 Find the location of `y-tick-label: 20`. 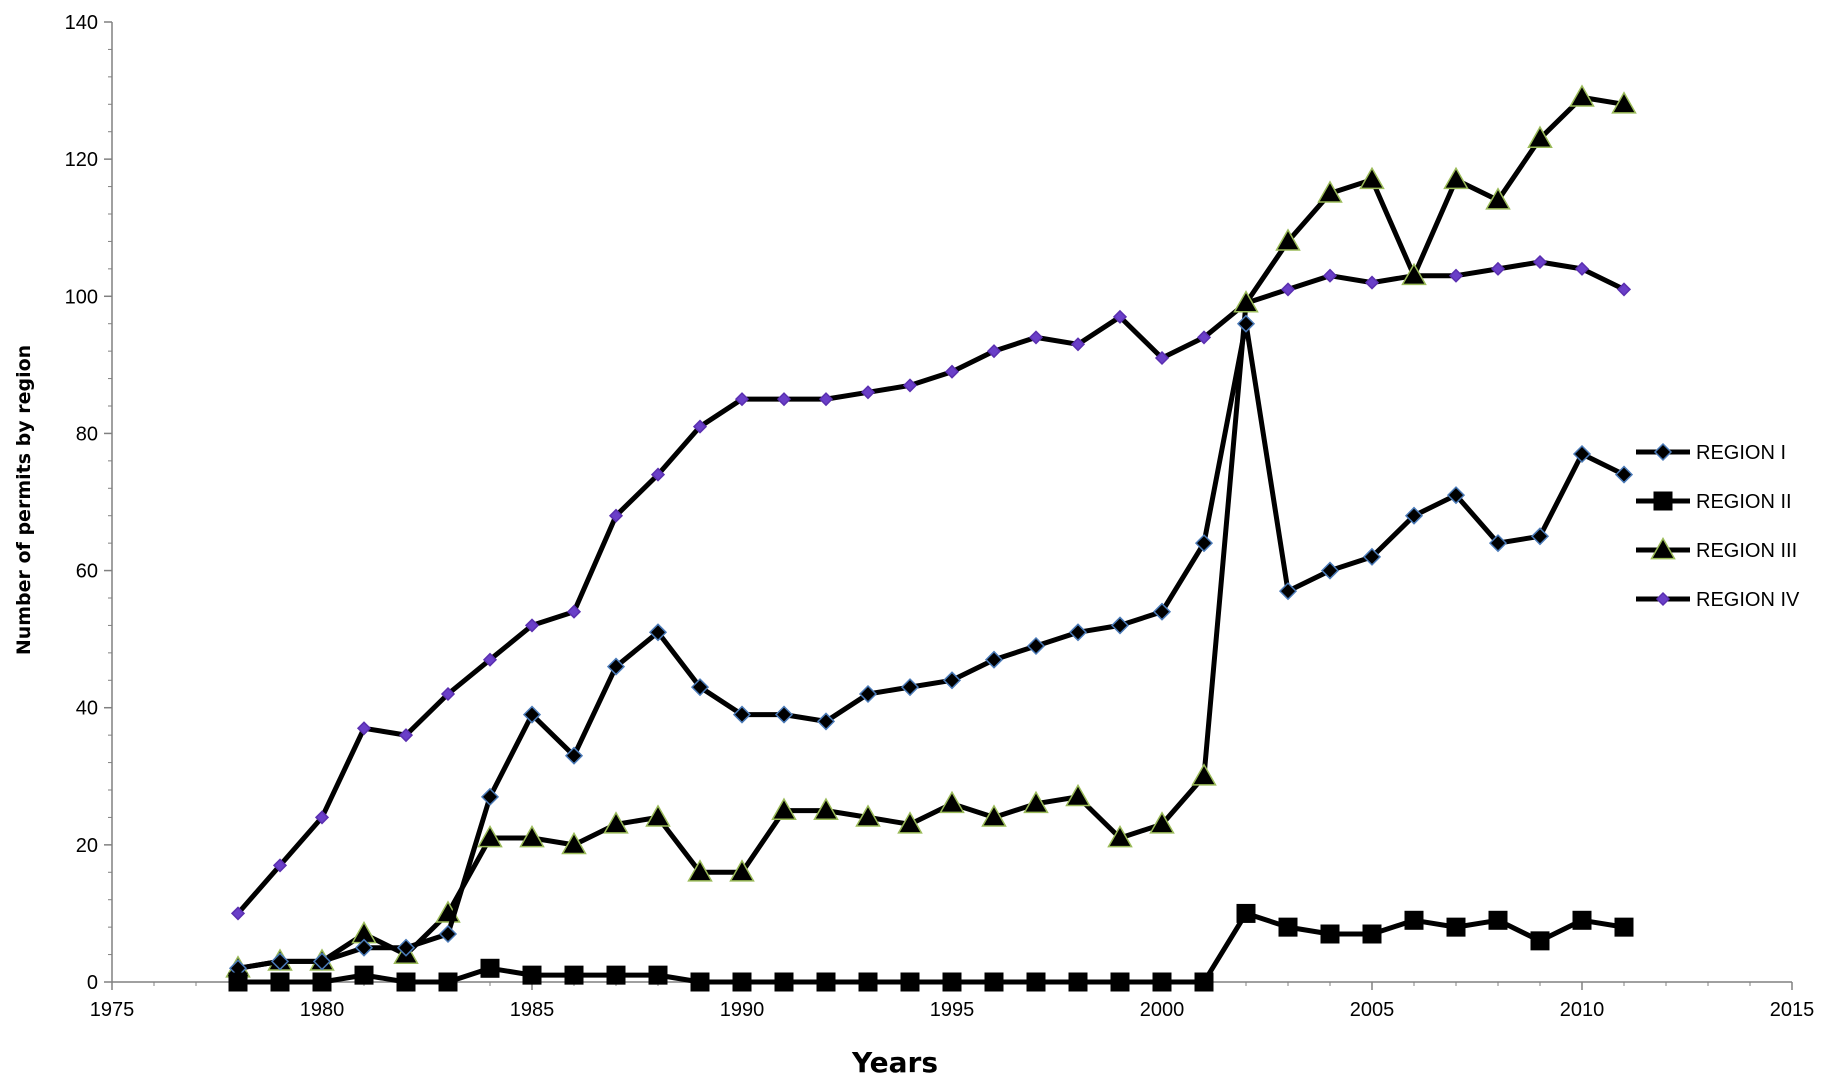

y-tick-label: 20 is located at coordinates (87, 846).